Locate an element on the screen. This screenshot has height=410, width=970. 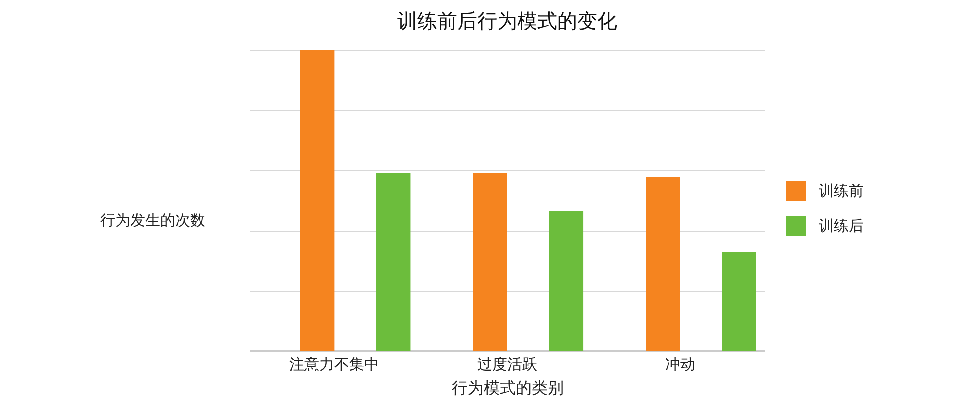
y-axis-title: 行为发生的次数 is located at coordinates (153, 221).